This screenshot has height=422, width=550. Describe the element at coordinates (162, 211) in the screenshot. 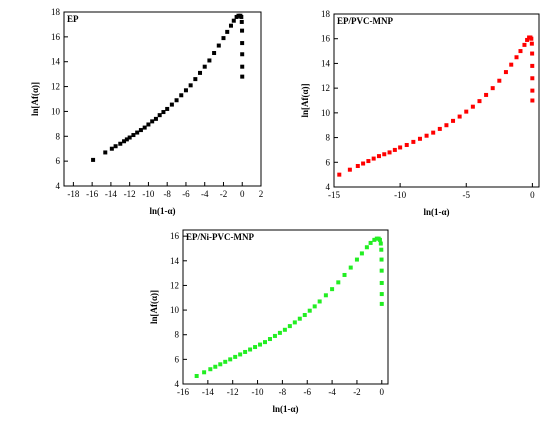

I see `x-axis-title: ln(1-α)` at that location.